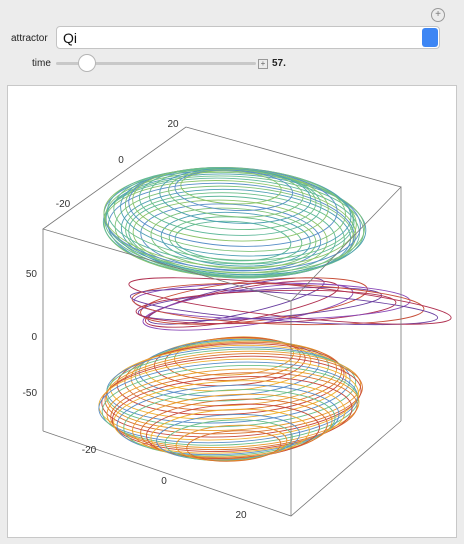 The width and height of the screenshot is (464, 544). I want to click on time-value: 57., so click(279, 63).